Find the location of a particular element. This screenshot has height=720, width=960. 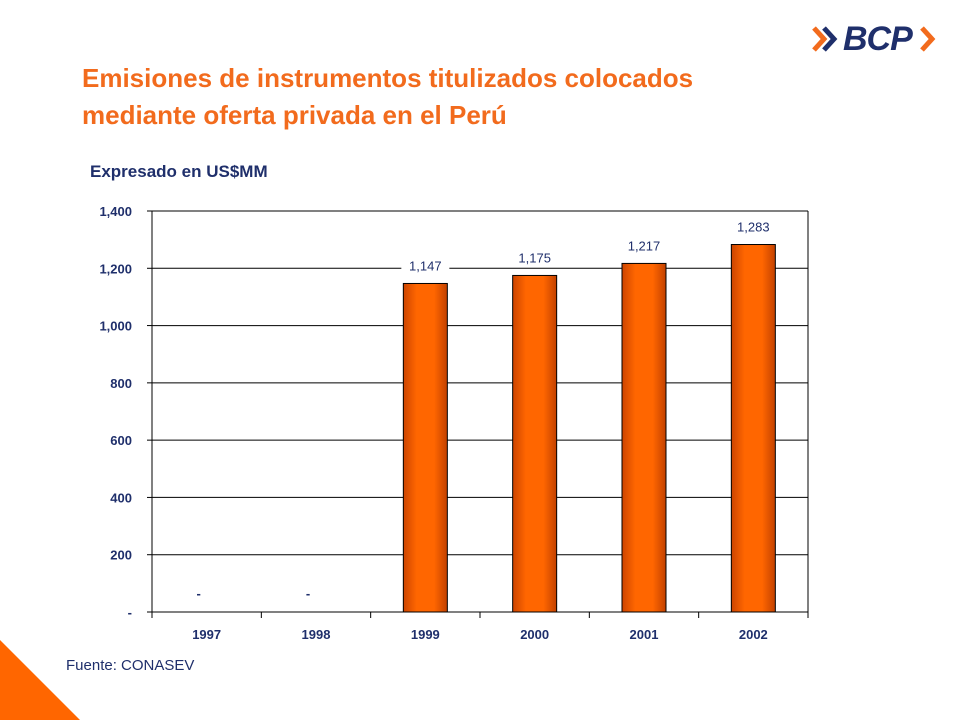

y-tick-label: 1,200 is located at coordinates (115, 268).